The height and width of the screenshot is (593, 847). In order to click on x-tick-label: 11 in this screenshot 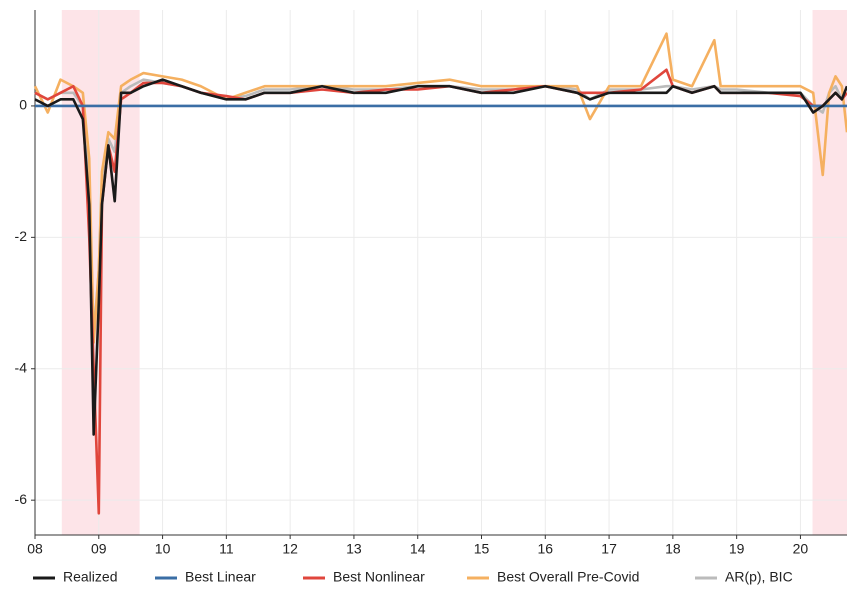, I will do `click(226, 549)`.